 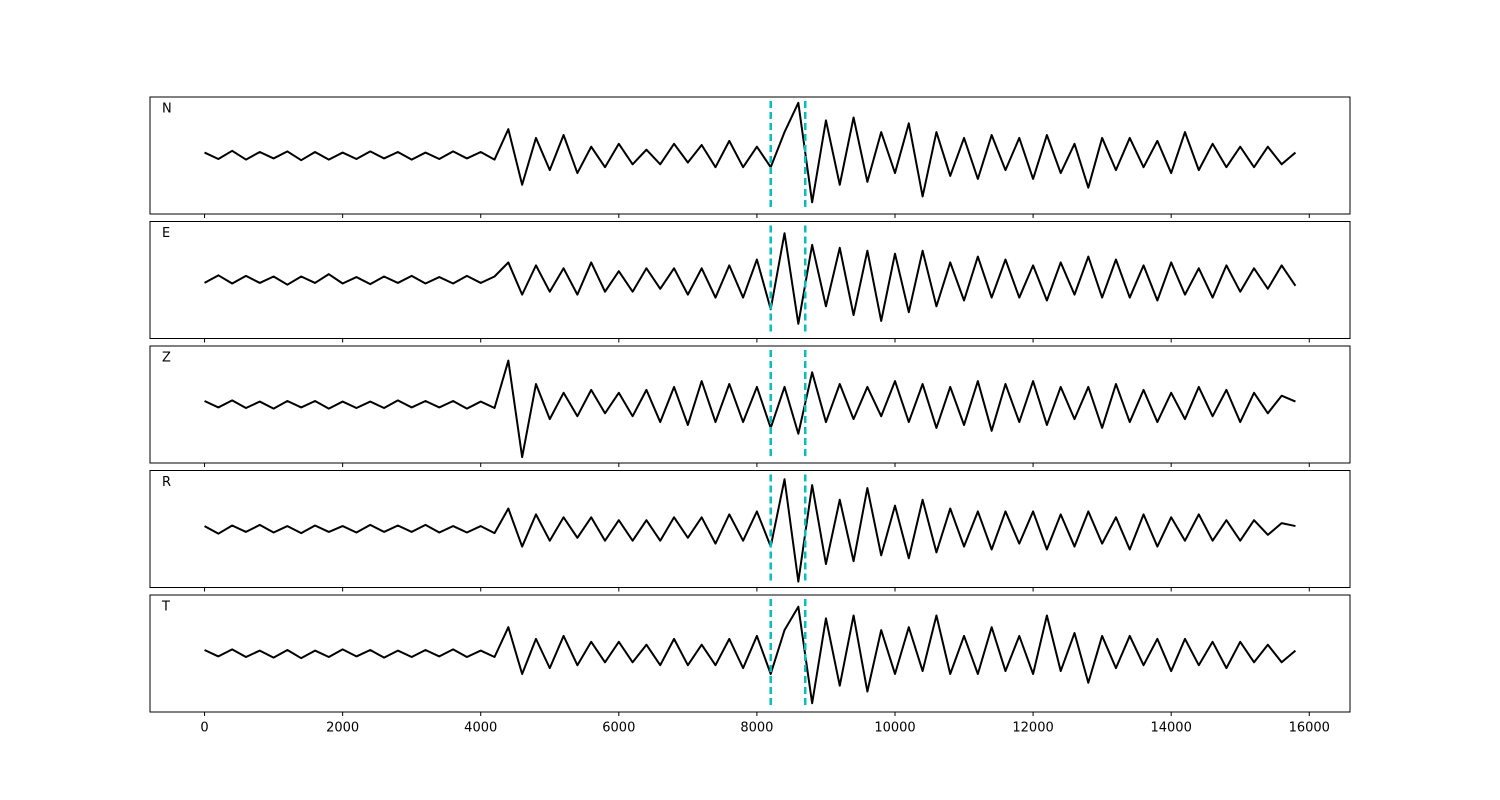 What do you see at coordinates (165, 607) in the screenshot?
I see `panel-label: T` at bounding box center [165, 607].